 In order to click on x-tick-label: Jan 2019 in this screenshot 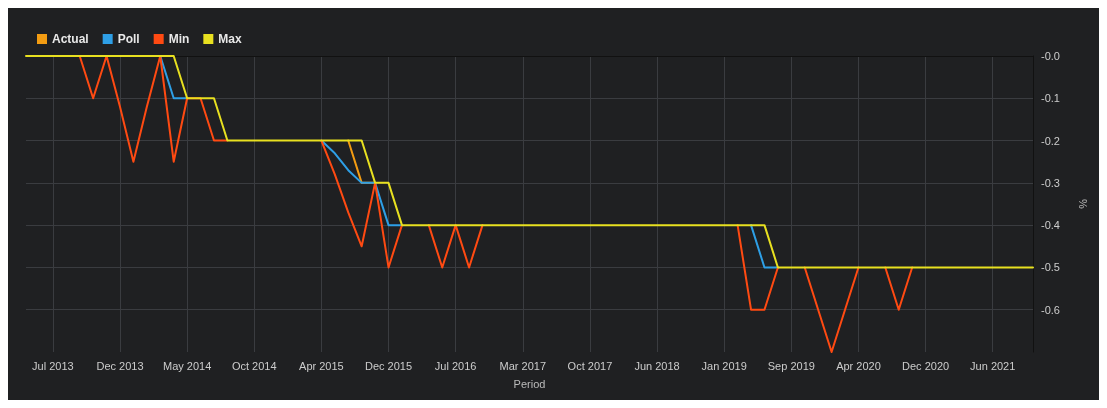, I will do `click(724, 365)`.